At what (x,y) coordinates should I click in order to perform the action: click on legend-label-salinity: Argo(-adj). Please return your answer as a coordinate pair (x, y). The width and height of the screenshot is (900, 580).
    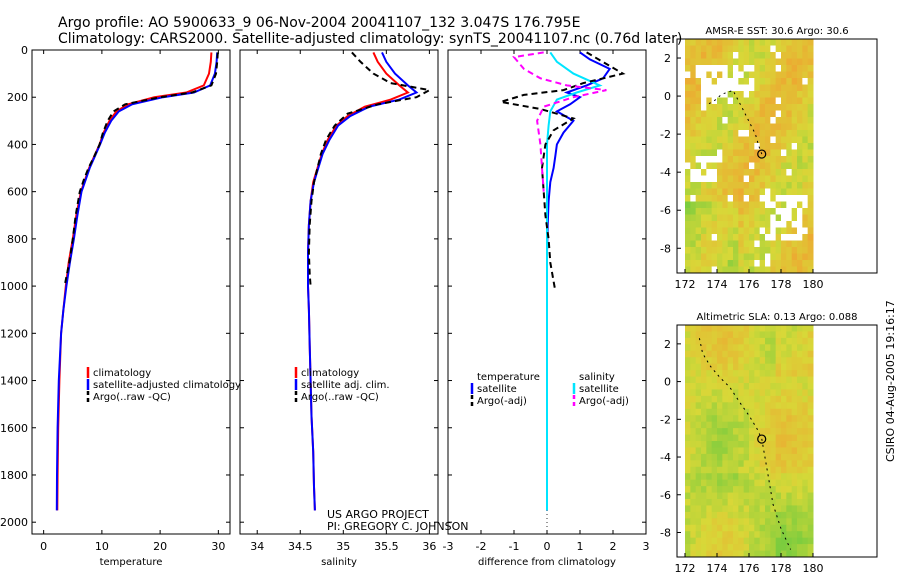
    Looking at the image, I should click on (604, 401).